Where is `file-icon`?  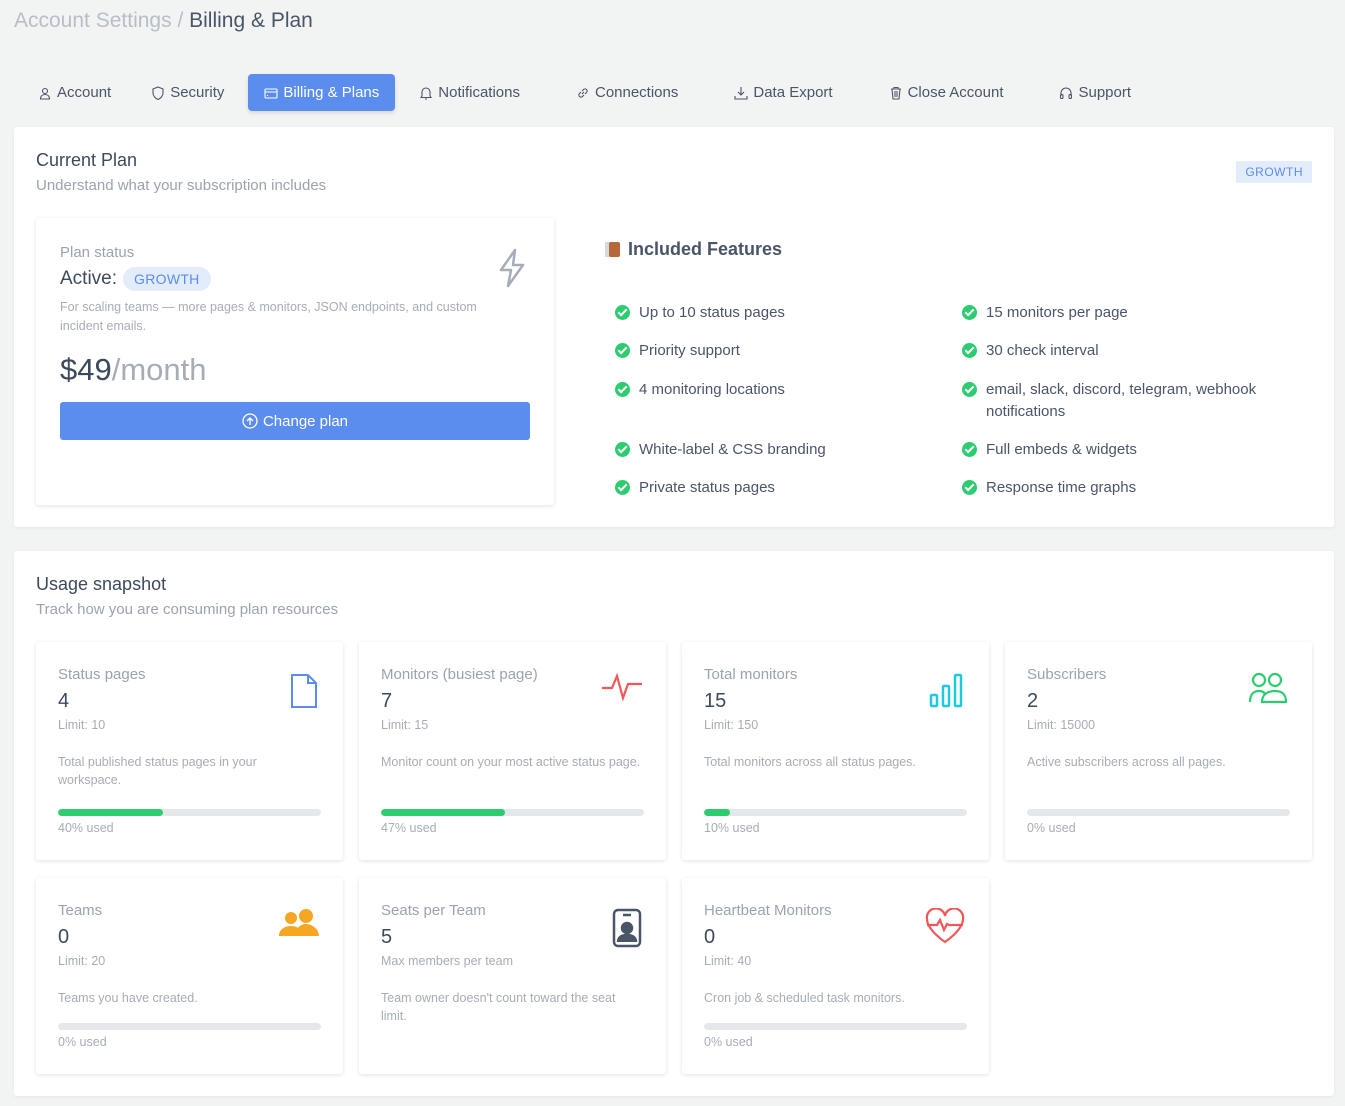 file-icon is located at coordinates (304, 693).